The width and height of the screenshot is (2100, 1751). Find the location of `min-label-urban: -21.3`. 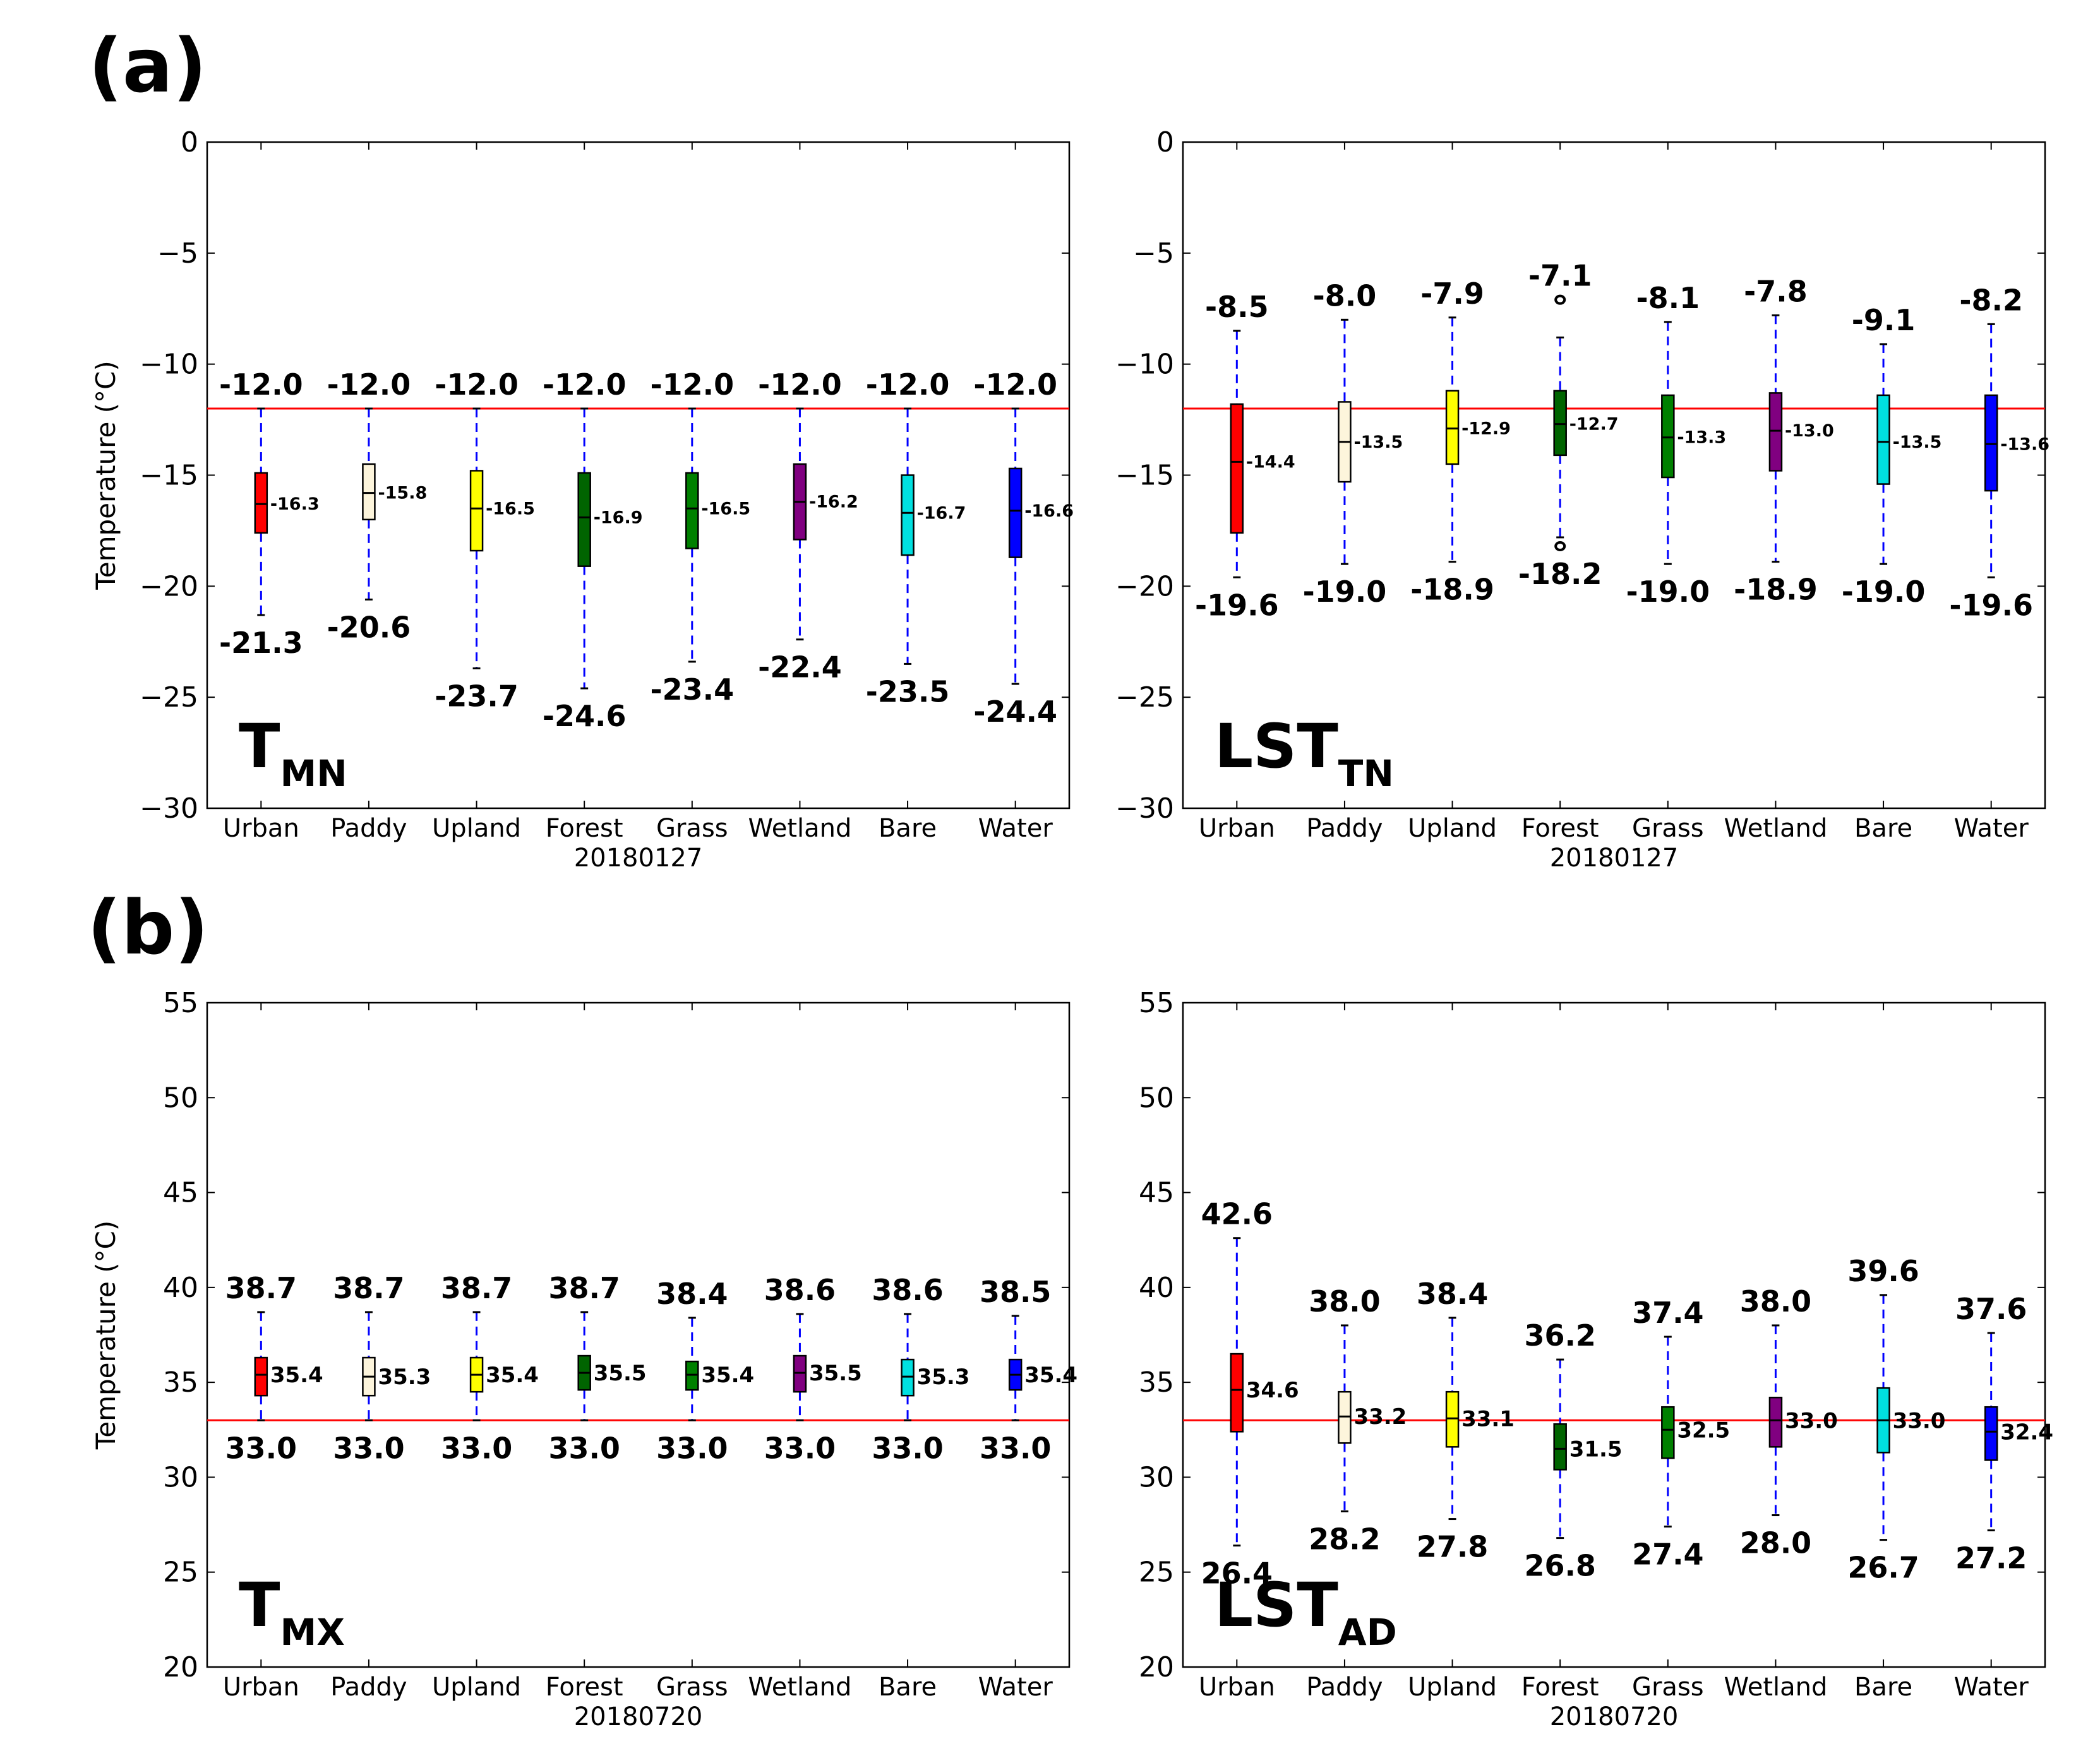

min-label-urban: -21.3 is located at coordinates (261, 643).